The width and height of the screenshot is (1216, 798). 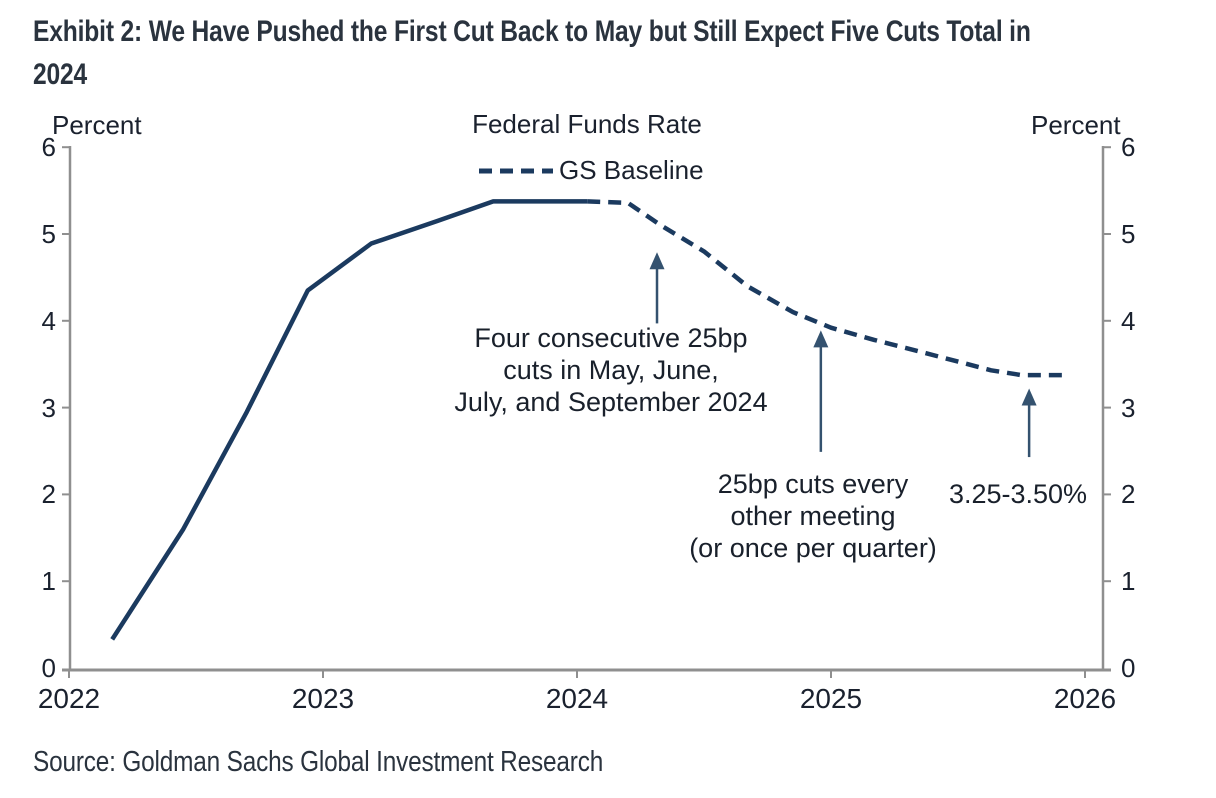 What do you see at coordinates (1085, 698) in the screenshot?
I see `x-tick-label: 2026` at bounding box center [1085, 698].